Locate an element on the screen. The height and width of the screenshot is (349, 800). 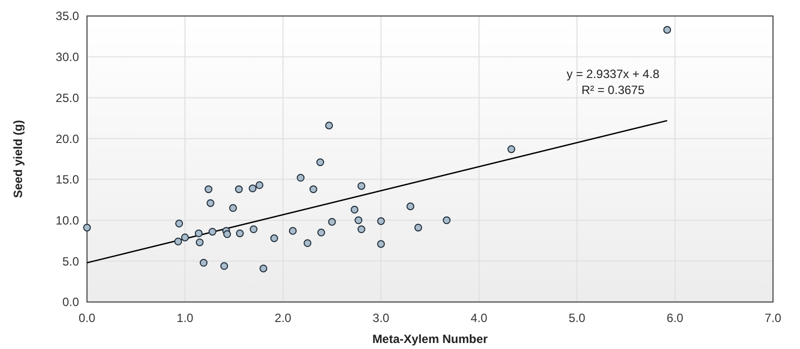
y-tick-label: 35.0 is located at coordinates (68, 16).